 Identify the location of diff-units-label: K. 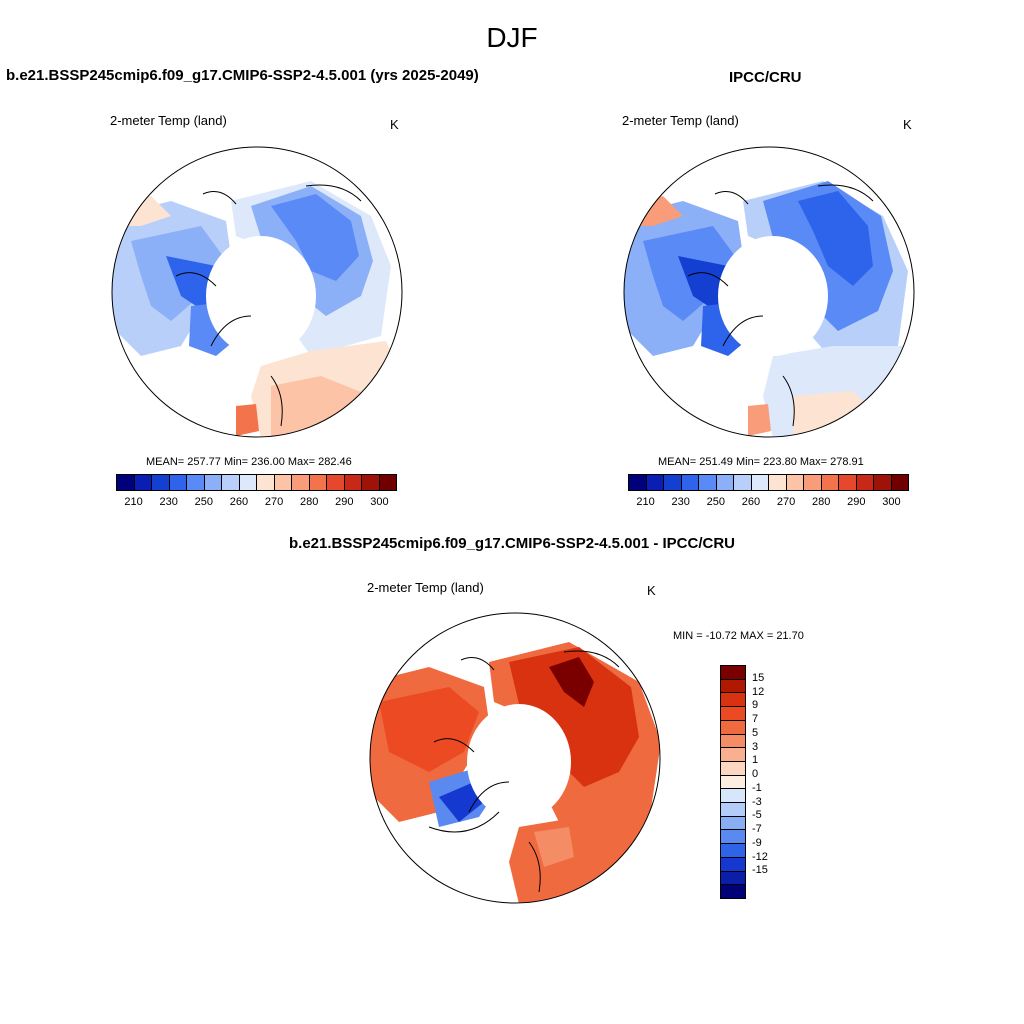
(651, 590).